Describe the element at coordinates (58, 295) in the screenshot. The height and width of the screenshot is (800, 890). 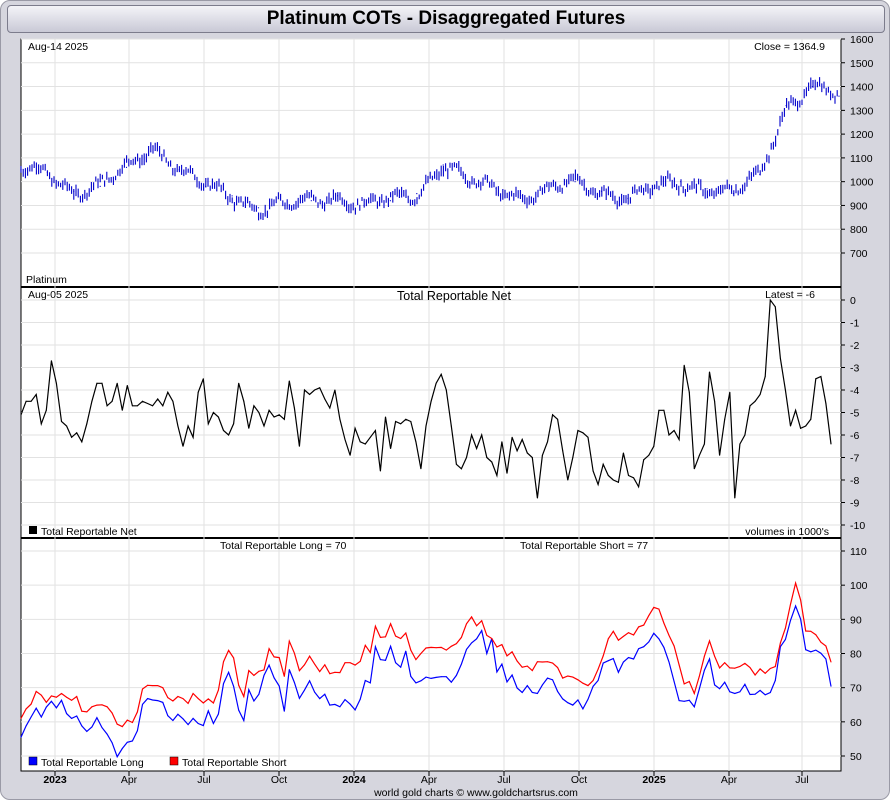
I see `net-date-label: Aug-05 2025` at that location.